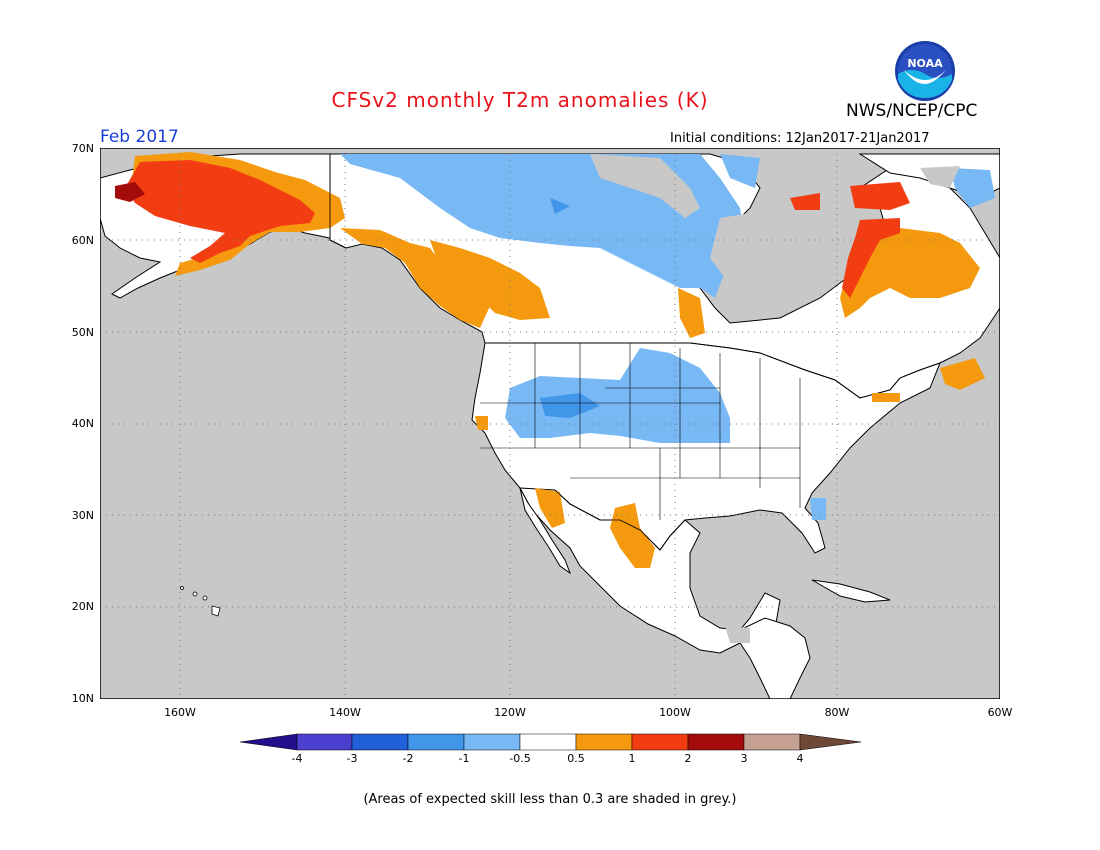 This screenshot has height=850, width=1100. I want to click on baja-warm, so click(550, 508).